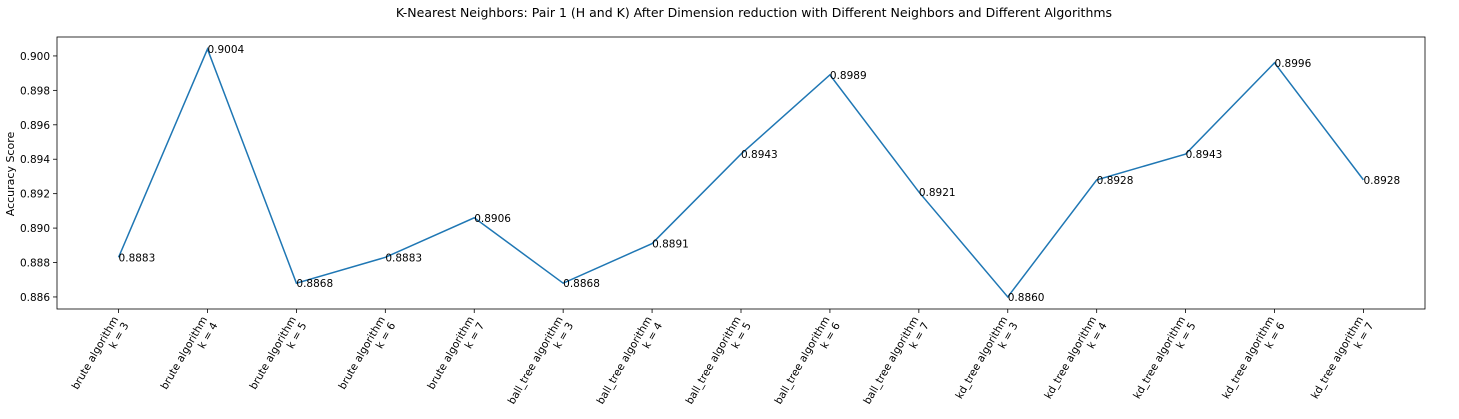 This screenshot has width=1459, height=419. Describe the element at coordinates (35, 126) in the screenshot. I see `y-tick-label: 0.896` at that location.